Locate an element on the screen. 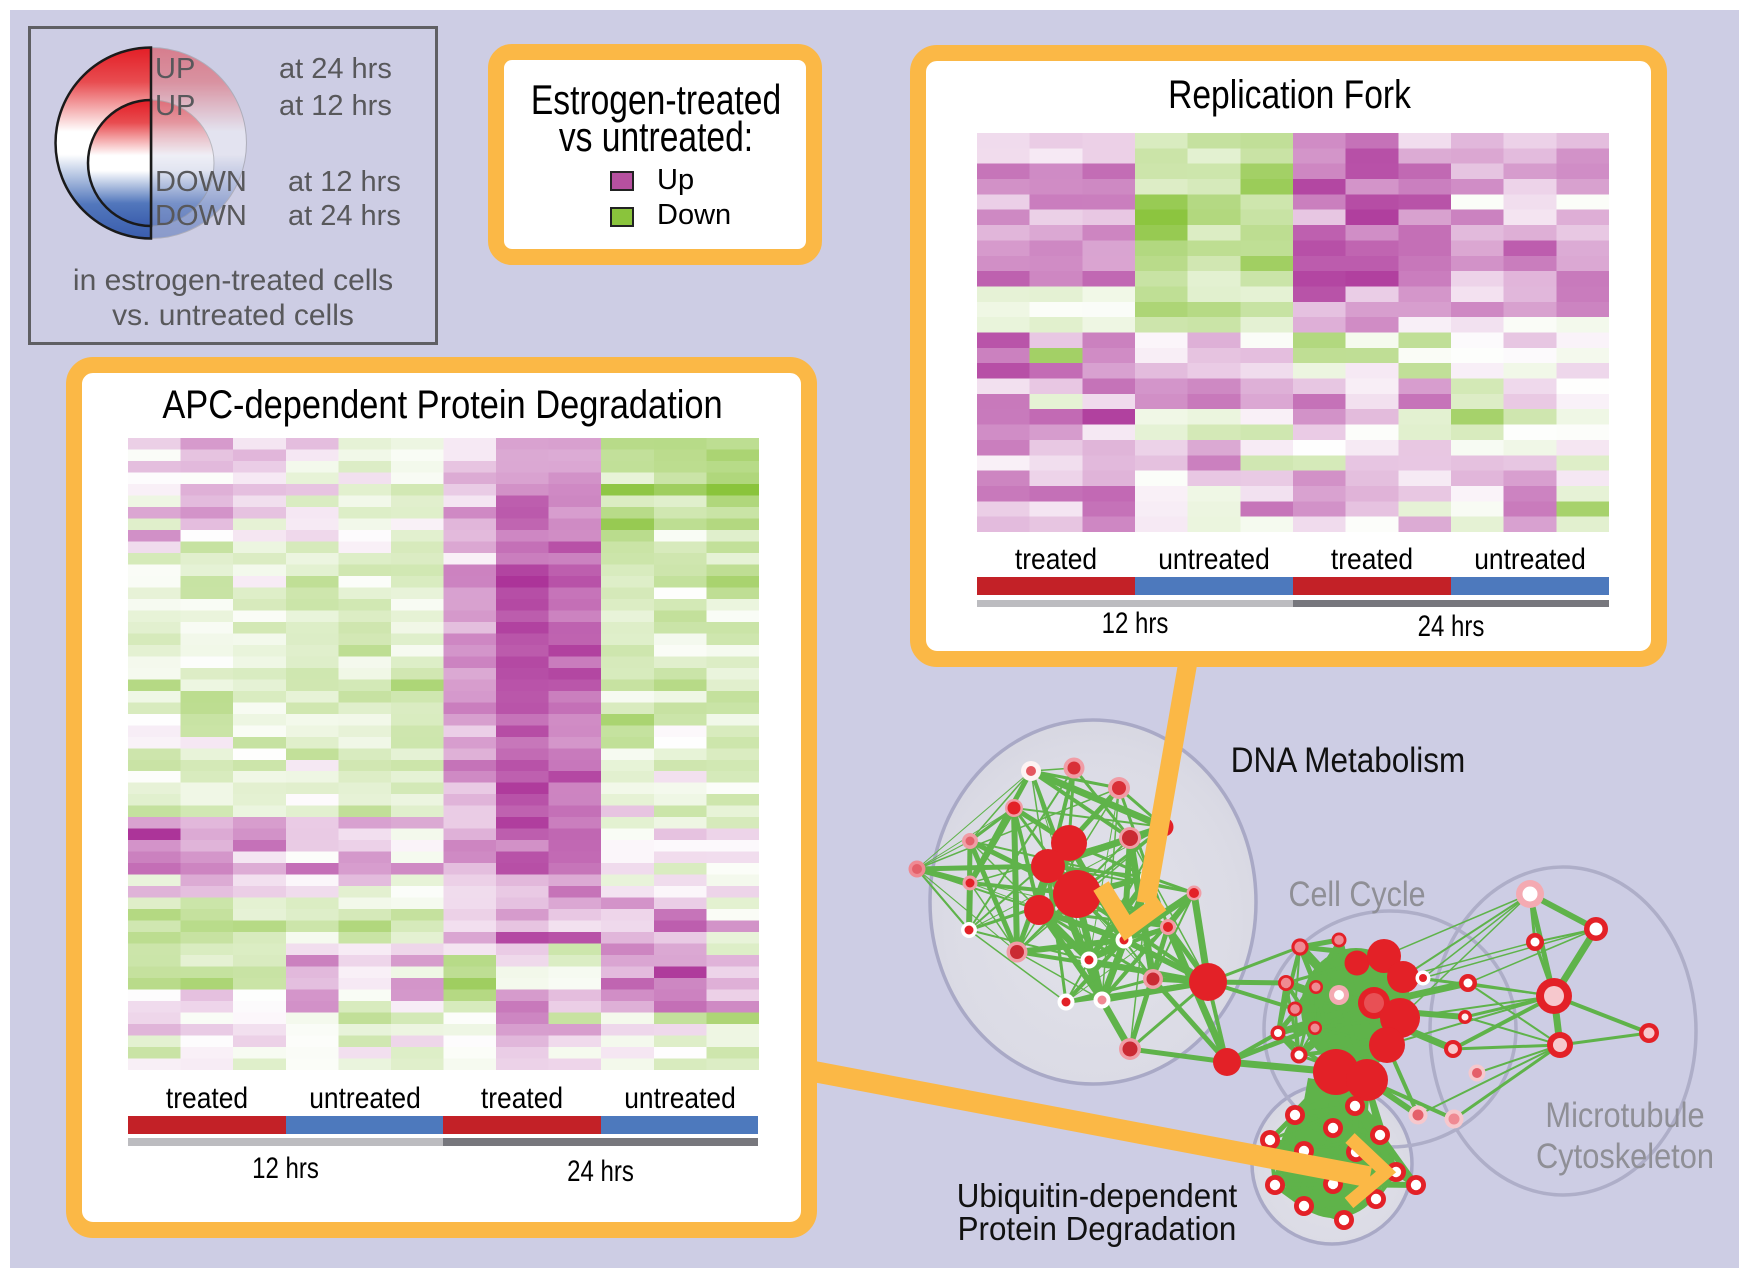 The width and height of the screenshot is (1750, 1279). svg-text: Protein Degradation is located at coordinates (1097, 1228).